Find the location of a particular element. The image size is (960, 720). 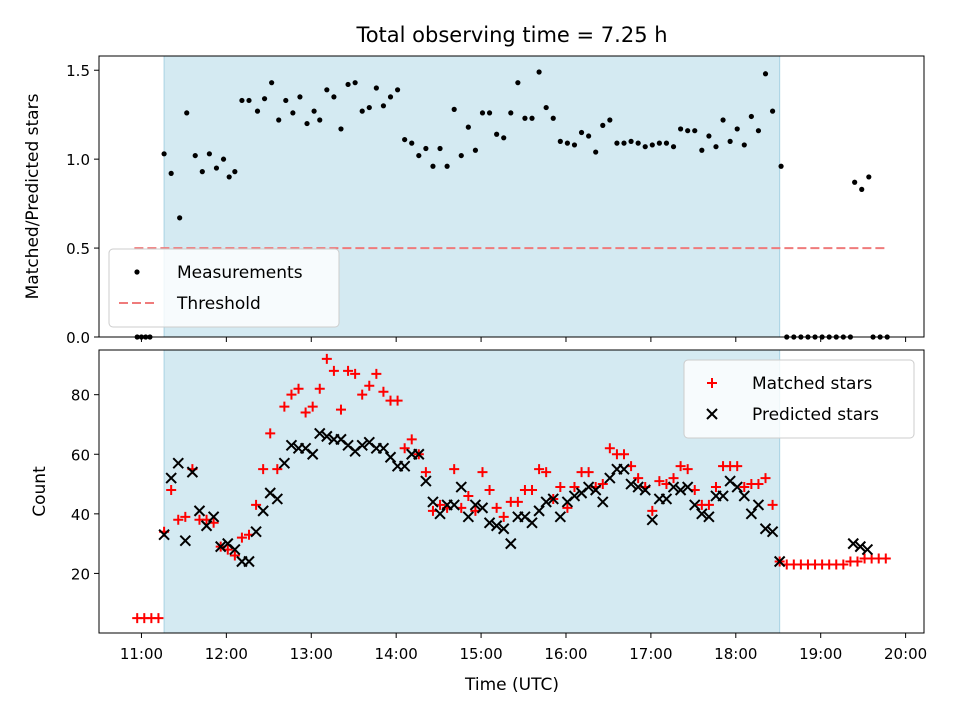

x-tick-label: 19:00 is located at coordinates (820, 654).